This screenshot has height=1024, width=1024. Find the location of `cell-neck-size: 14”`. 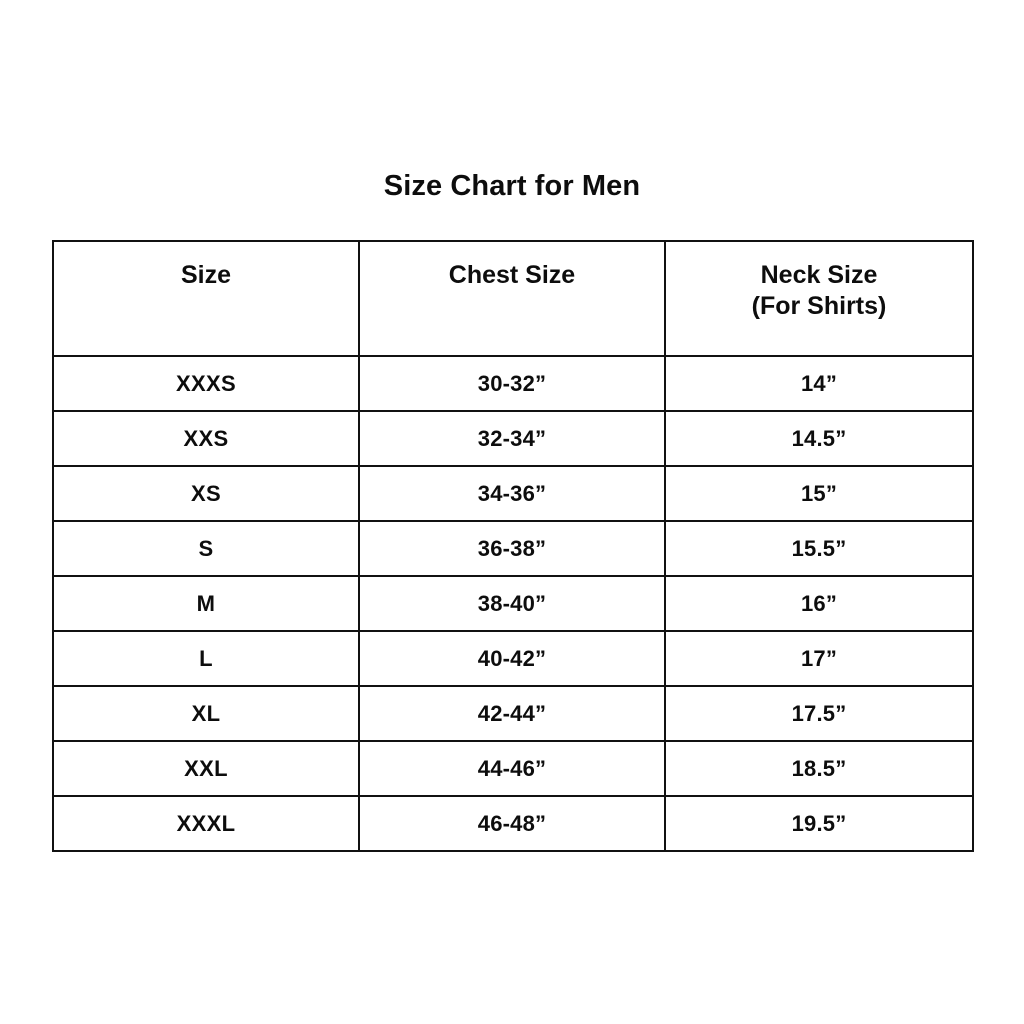

cell-neck-size: 14” is located at coordinates (819, 383).